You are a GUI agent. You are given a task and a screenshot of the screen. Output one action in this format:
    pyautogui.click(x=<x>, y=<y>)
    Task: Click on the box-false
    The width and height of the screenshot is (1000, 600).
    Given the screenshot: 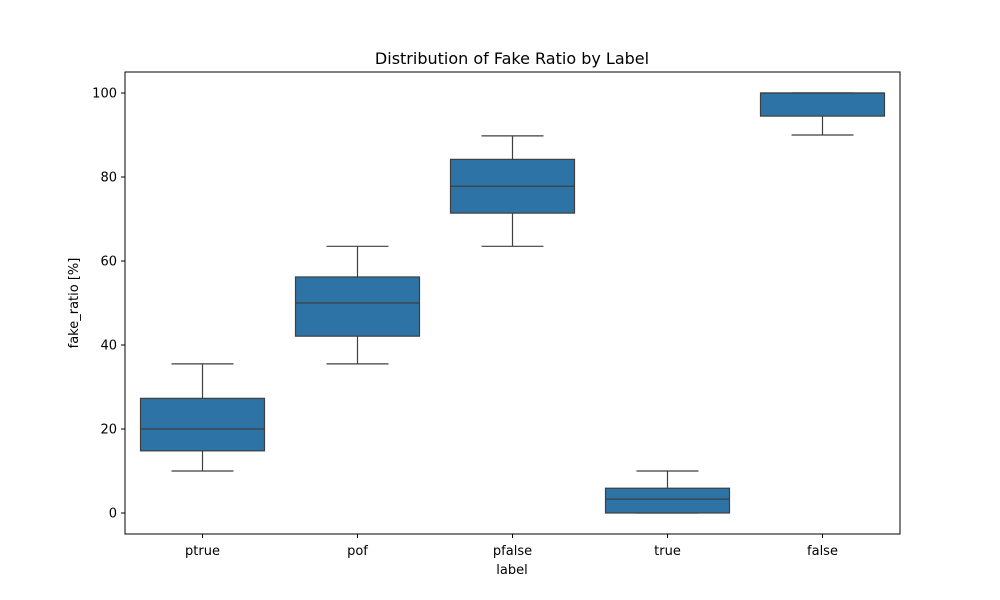 What is the action you would take?
    pyautogui.click(x=822, y=114)
    